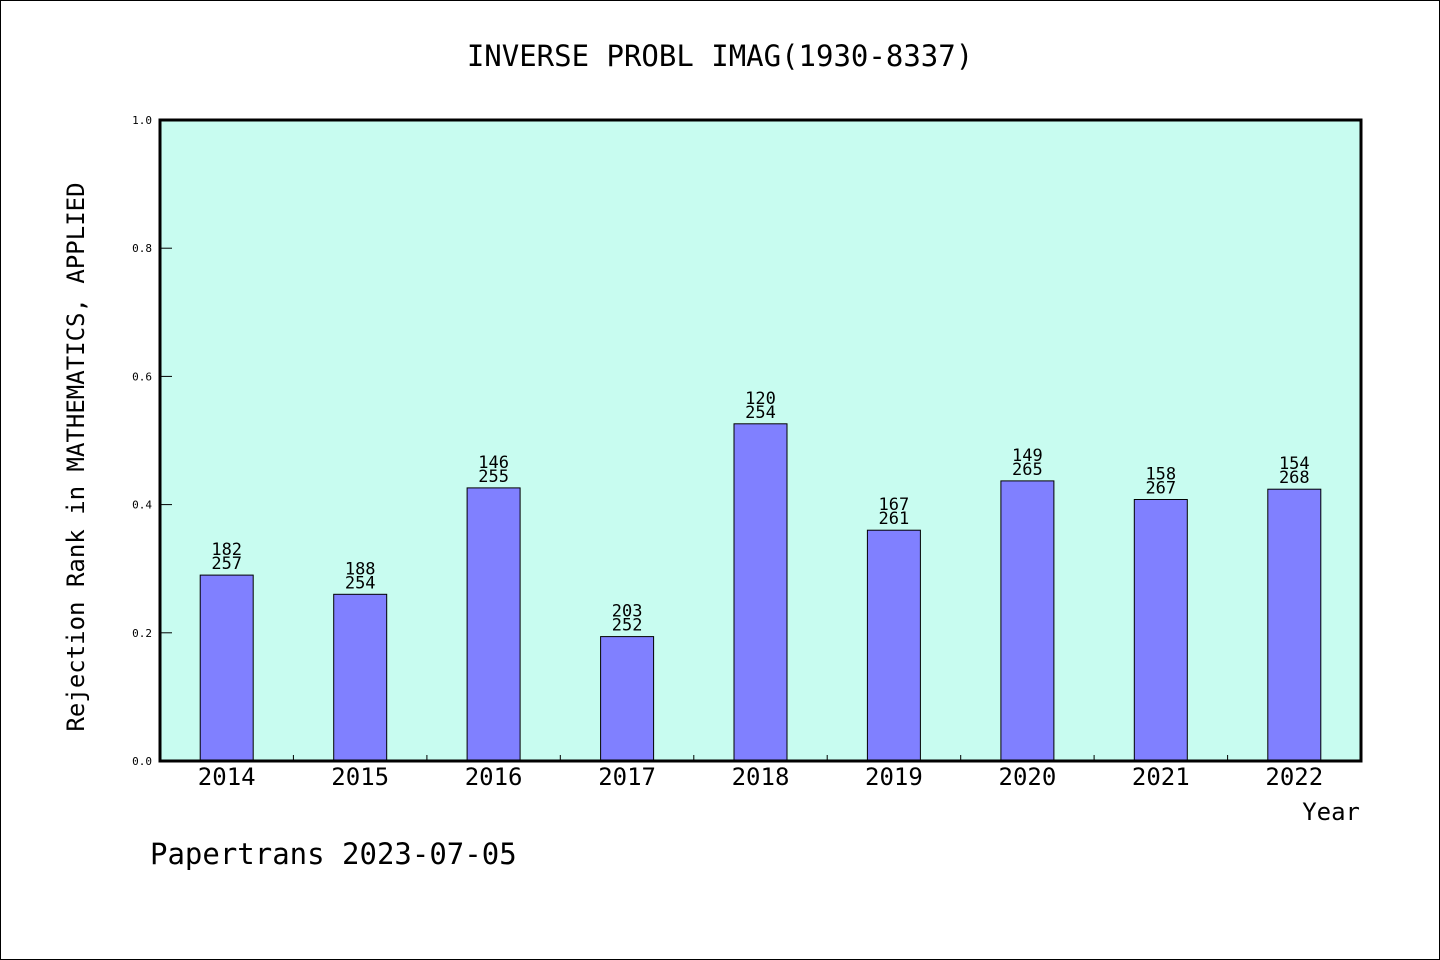 The image size is (1440, 960). What do you see at coordinates (1160, 630) in the screenshot?
I see `bar-2021` at bounding box center [1160, 630].